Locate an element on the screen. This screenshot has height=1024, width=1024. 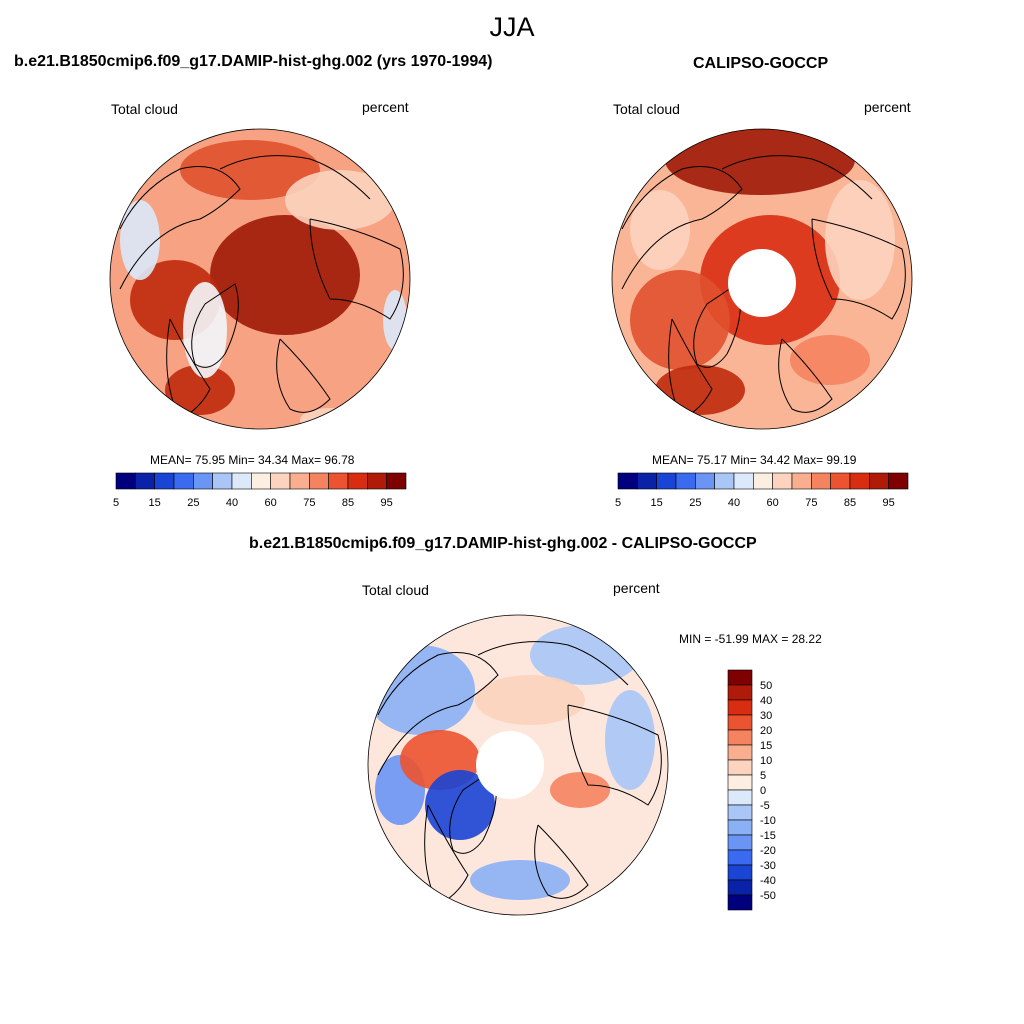
map-model-coastlines is located at coordinates (261, 287).